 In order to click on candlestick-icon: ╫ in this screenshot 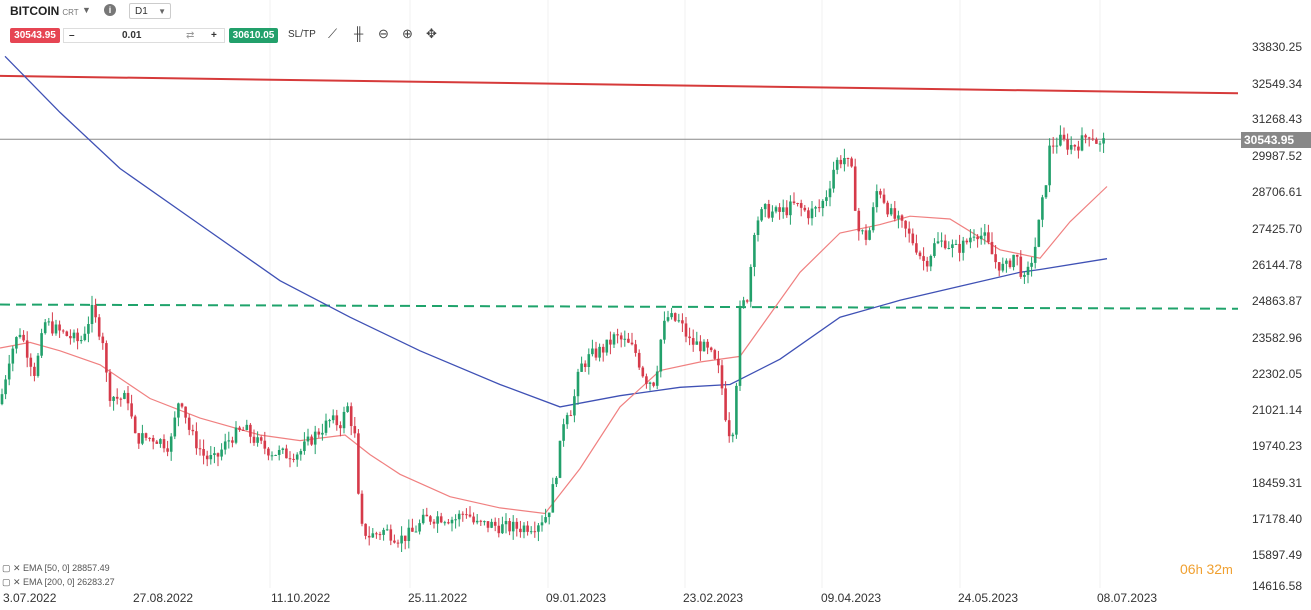, I will do `click(359, 33)`.